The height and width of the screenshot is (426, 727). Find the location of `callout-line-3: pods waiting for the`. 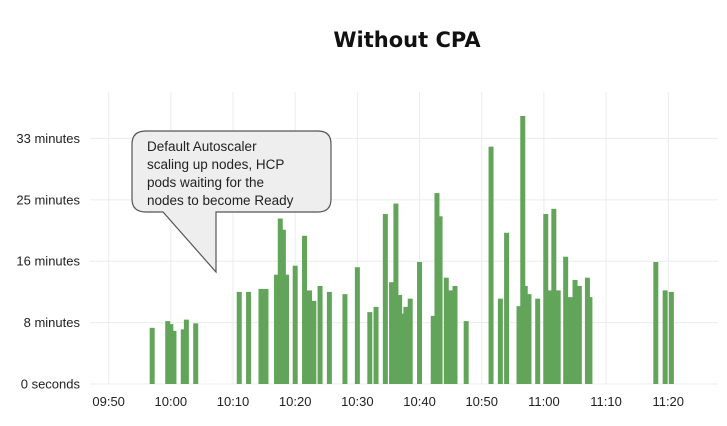

callout-line-3: pods waiting for the is located at coordinates (205, 182).